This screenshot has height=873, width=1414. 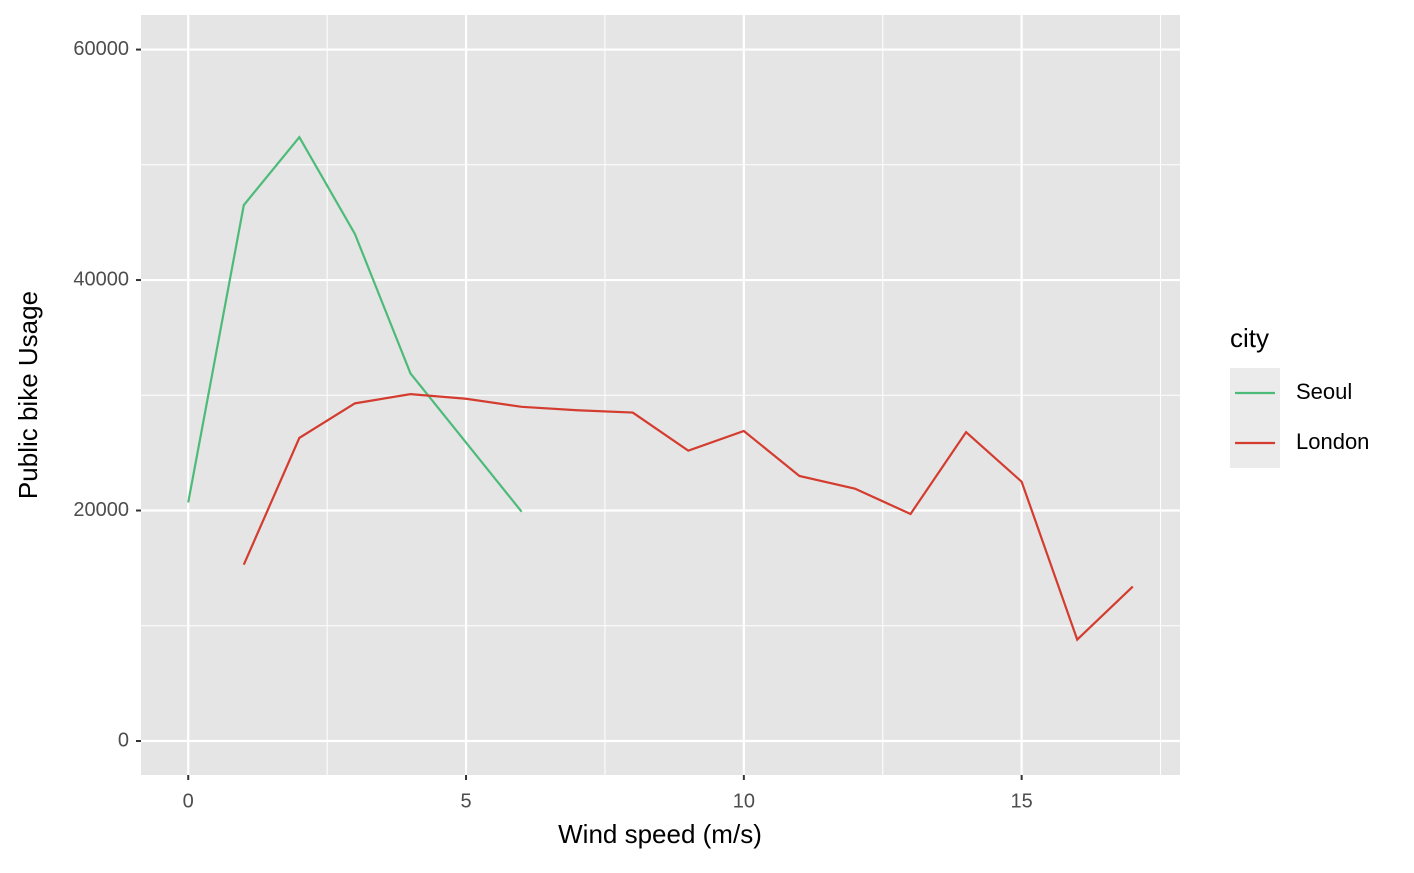 I want to click on y-tick-label: 20000, so click(x=101, y=510).